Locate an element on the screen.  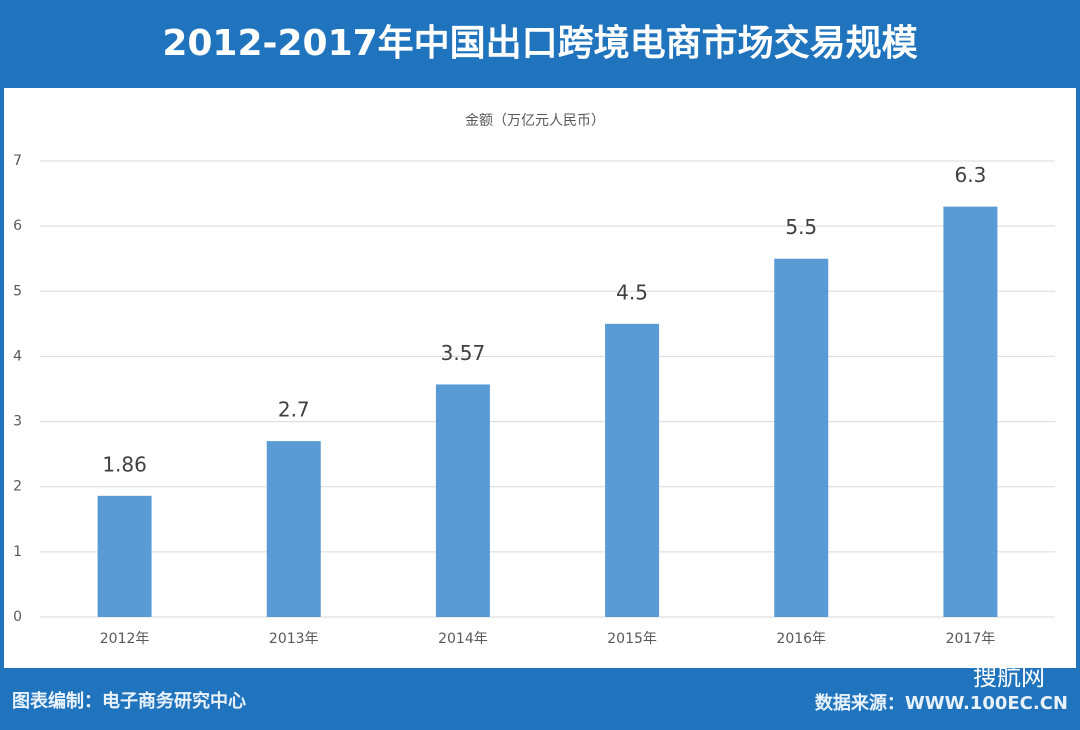
data-label: 1.86 is located at coordinates (124, 464).